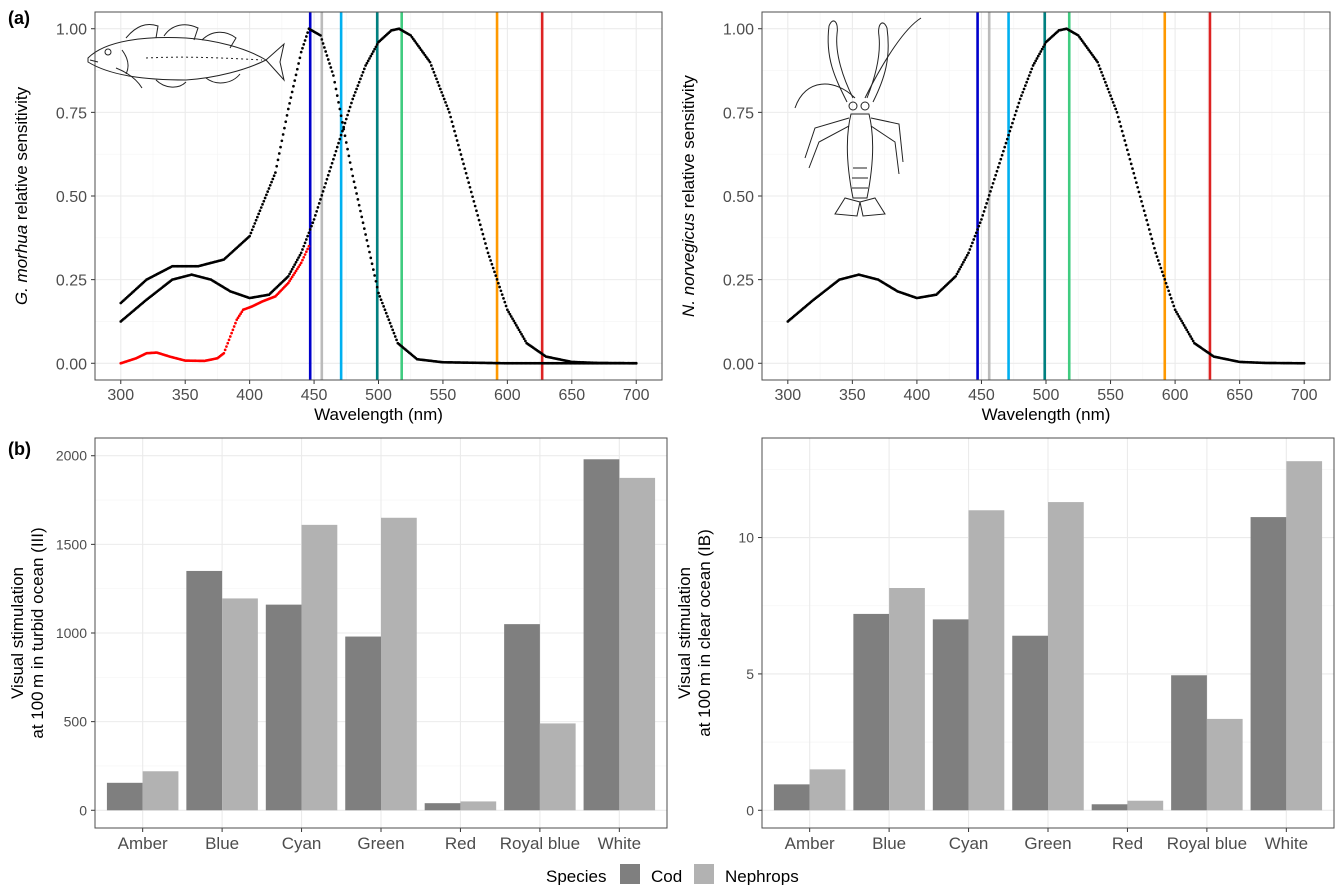 The height and width of the screenshot is (885, 1337). What do you see at coordinates (704, 633) in the screenshot?
I see `y-axis-label-line2: at 100 m in clear ocean (IB)` at bounding box center [704, 633].